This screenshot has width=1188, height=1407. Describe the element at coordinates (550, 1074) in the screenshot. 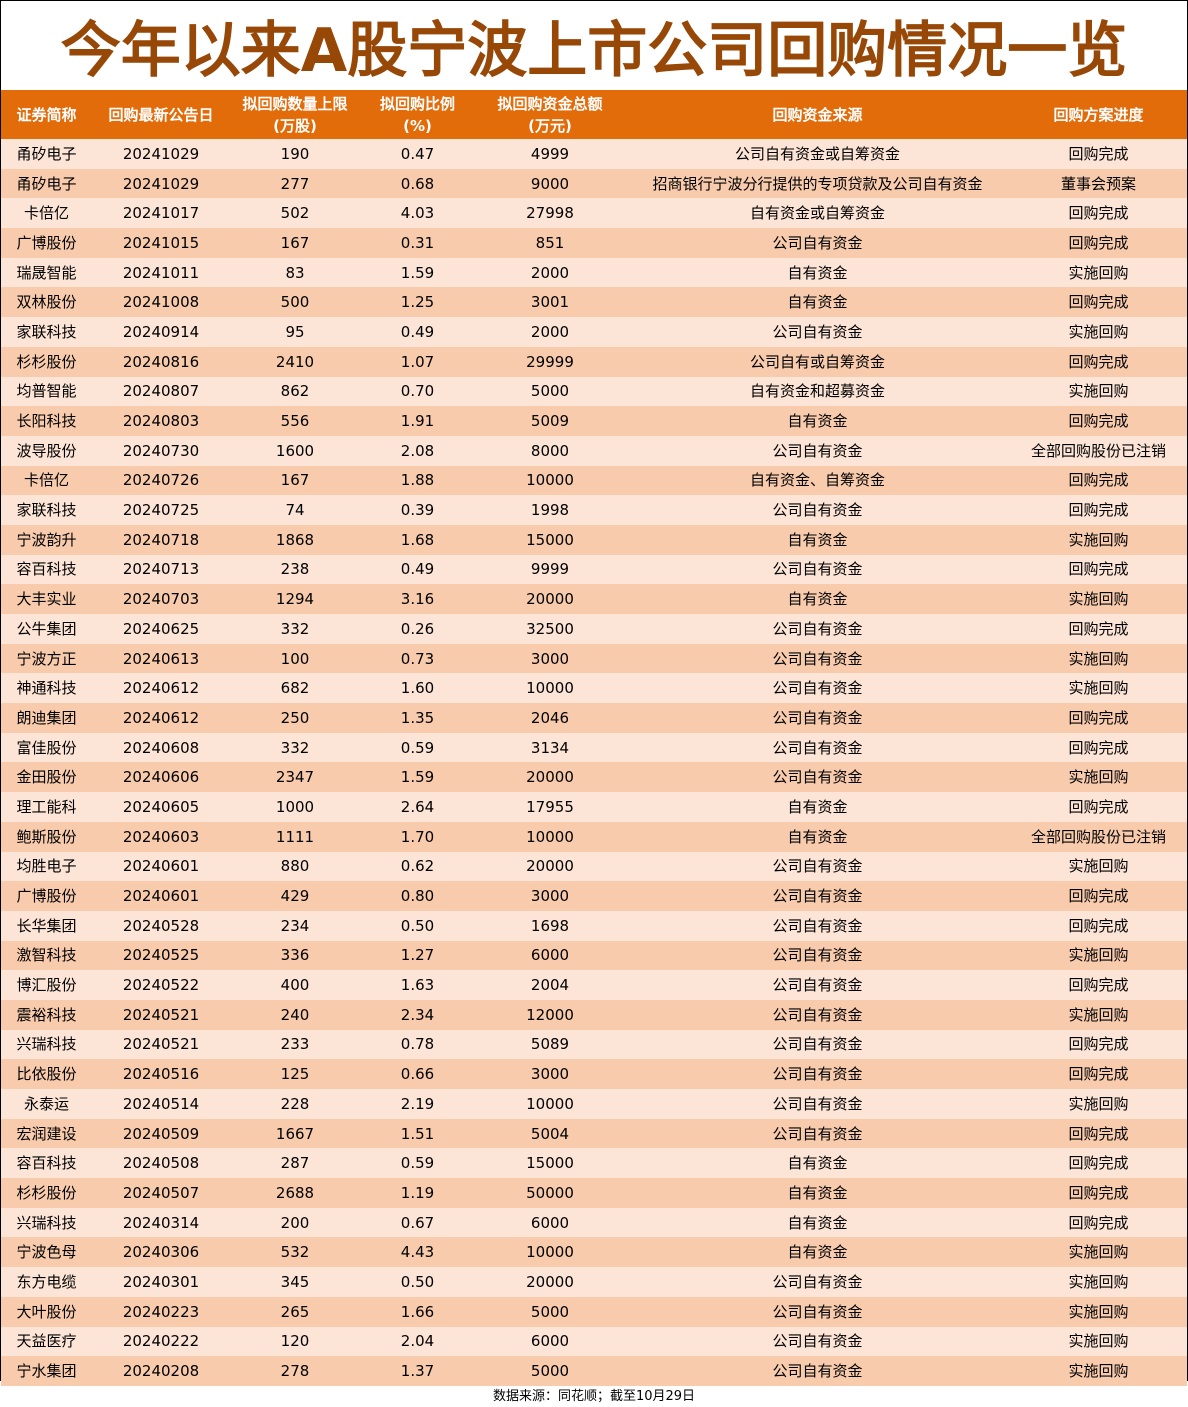

I see `cell-total-amount: 3000` at that location.